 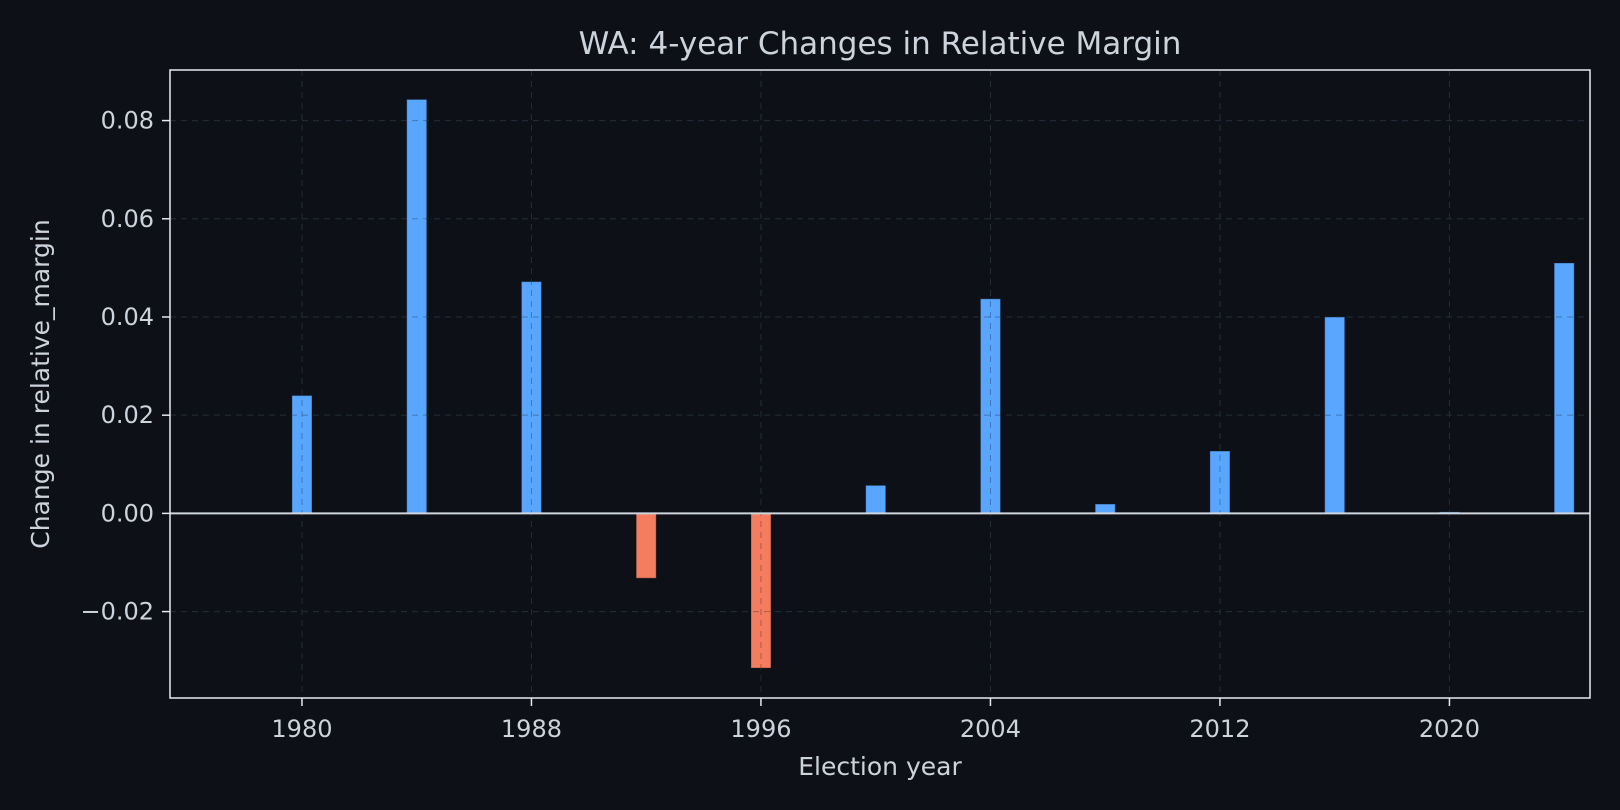 I want to click on chart-title: WA: 4-year Changes in Relative Margin, so click(x=880, y=44).